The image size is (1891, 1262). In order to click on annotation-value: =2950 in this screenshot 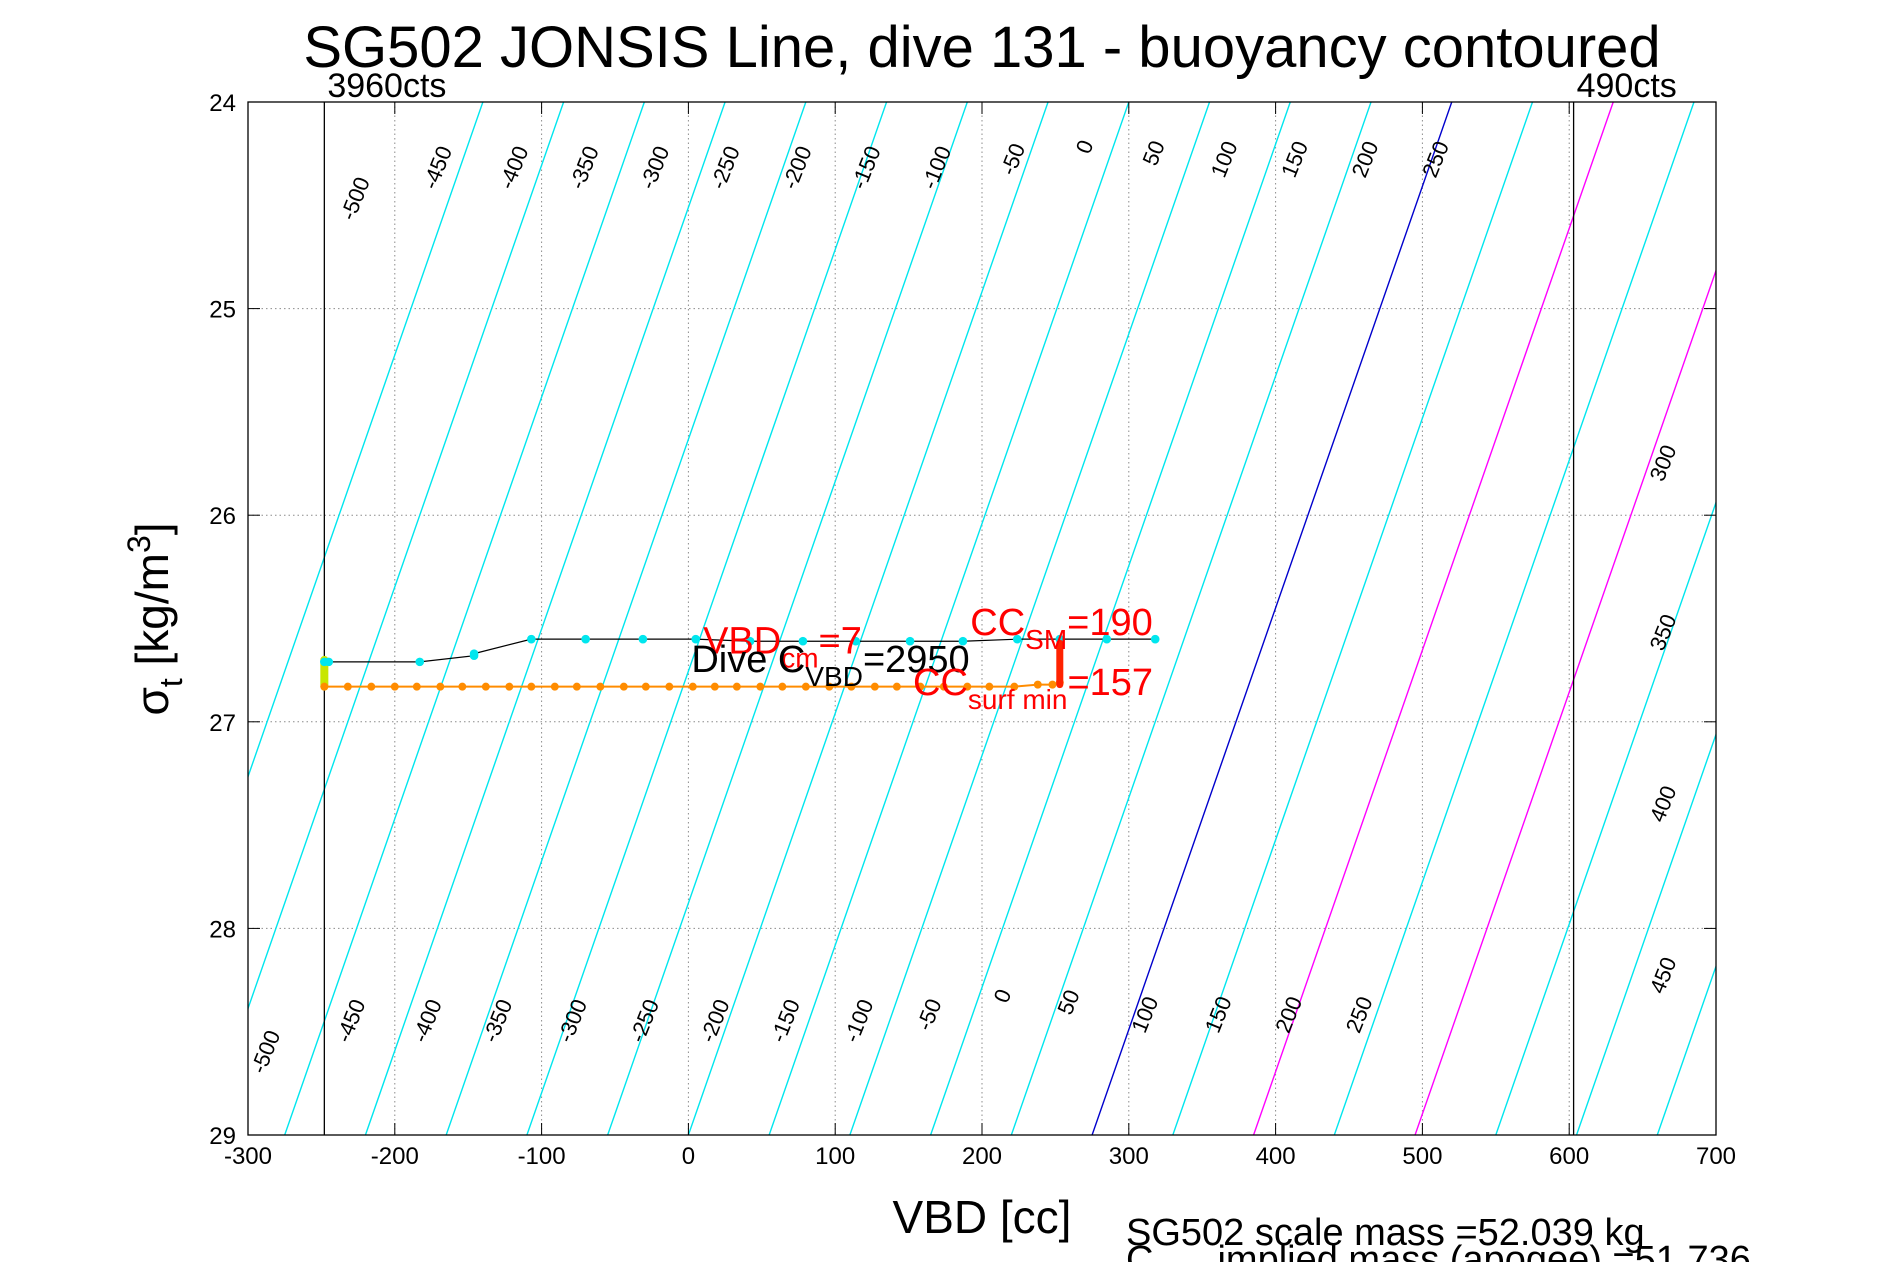, I will do `click(916, 660)`.